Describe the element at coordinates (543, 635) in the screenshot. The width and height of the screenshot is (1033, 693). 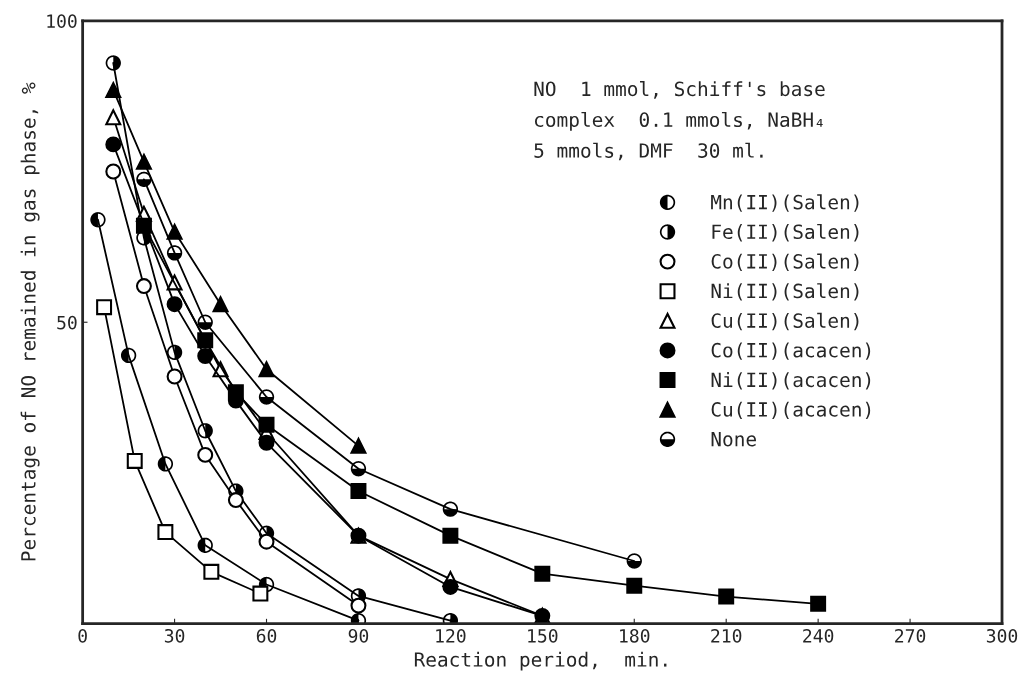
I see `x-tick-label: 150` at that location.